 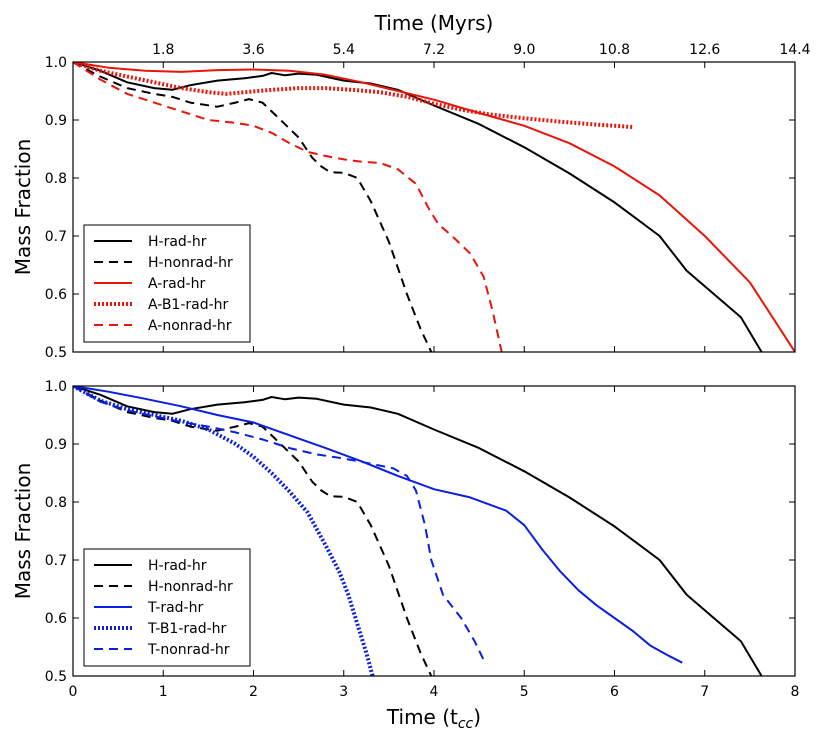 What do you see at coordinates (795, 692) in the screenshot?
I see `x-tick-label: 8` at bounding box center [795, 692].